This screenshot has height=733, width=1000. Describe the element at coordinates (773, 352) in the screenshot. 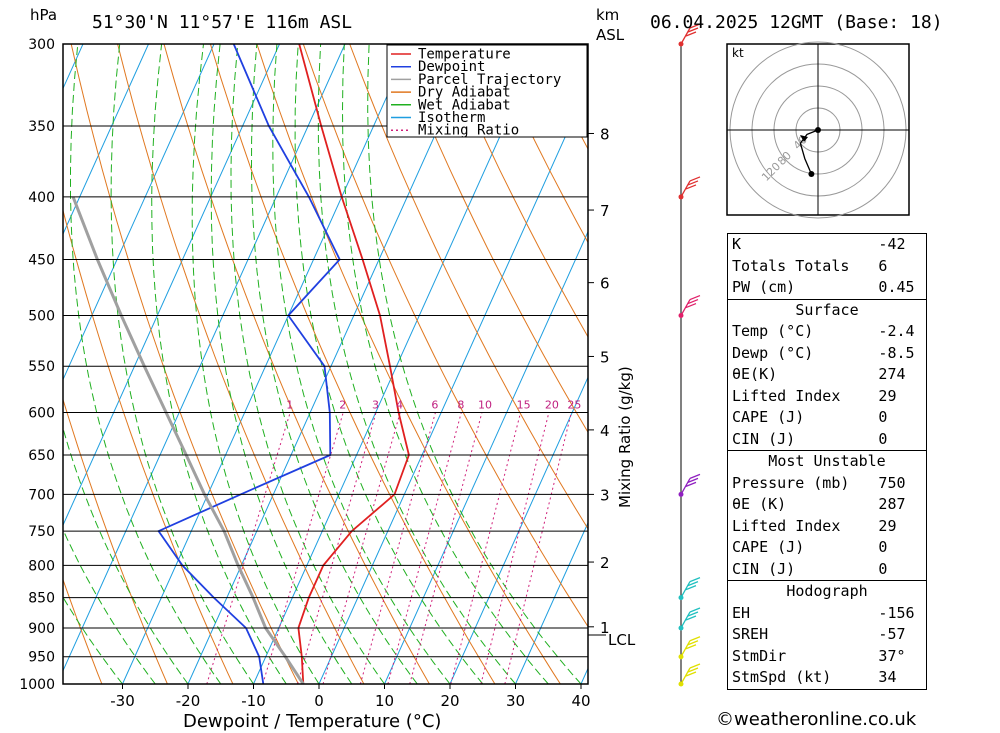

I see `s-dewp-label: Dewp (°C)` at that location.